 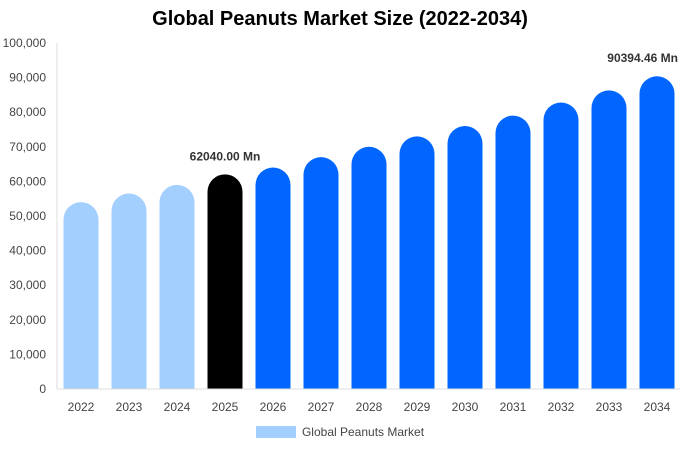 I want to click on chart-title: Global Peanuts Market Size (2022-2034), so click(x=340, y=19).